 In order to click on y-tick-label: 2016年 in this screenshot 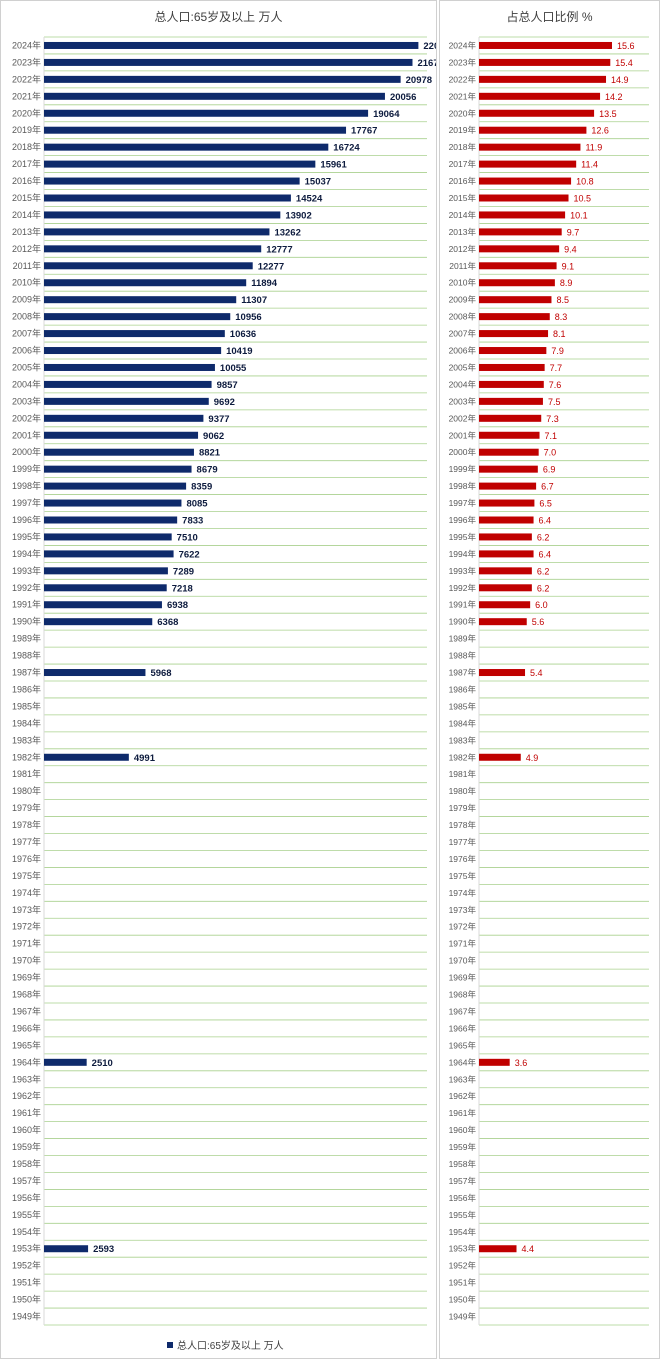, I will do `click(463, 181)`.